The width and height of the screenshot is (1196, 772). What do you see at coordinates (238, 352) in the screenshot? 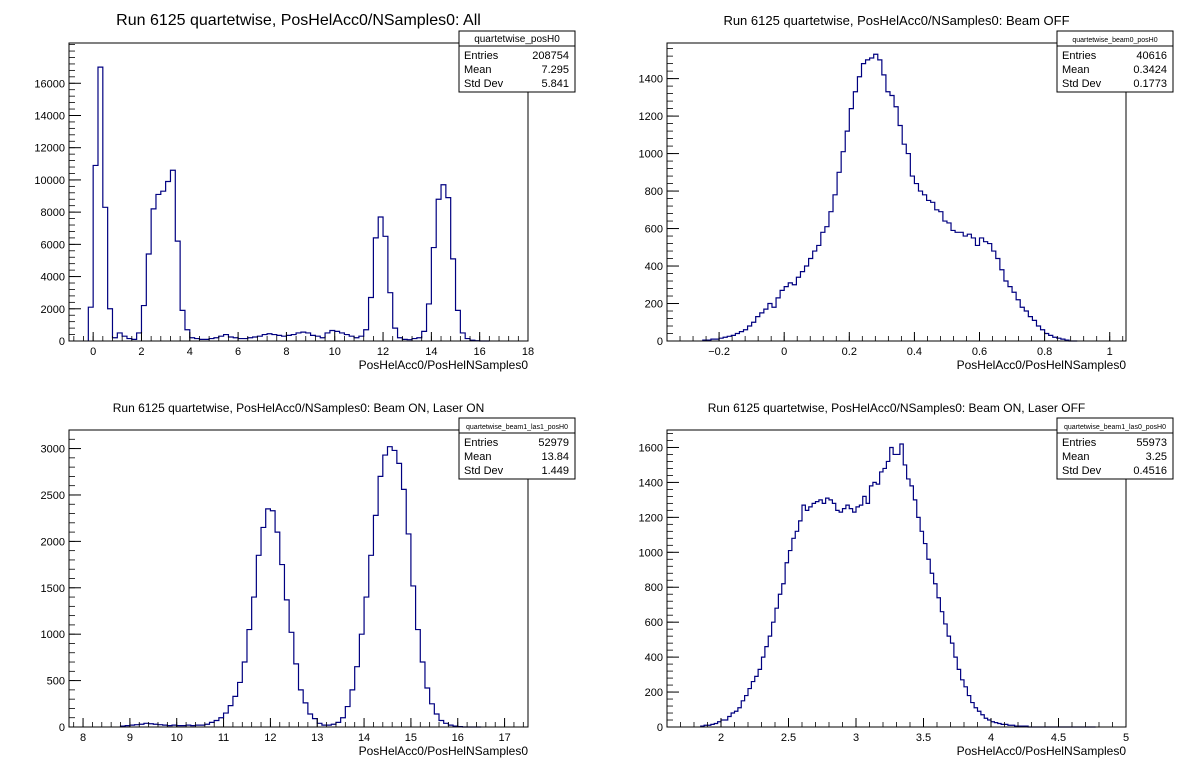
I see `x-tick-label: 6` at bounding box center [238, 352].